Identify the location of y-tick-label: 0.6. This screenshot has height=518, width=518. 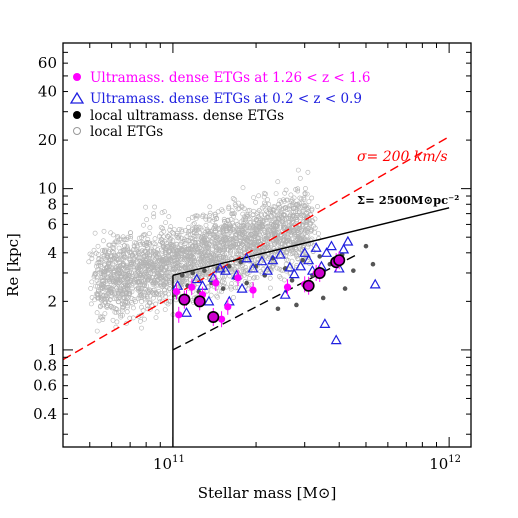
(45, 386).